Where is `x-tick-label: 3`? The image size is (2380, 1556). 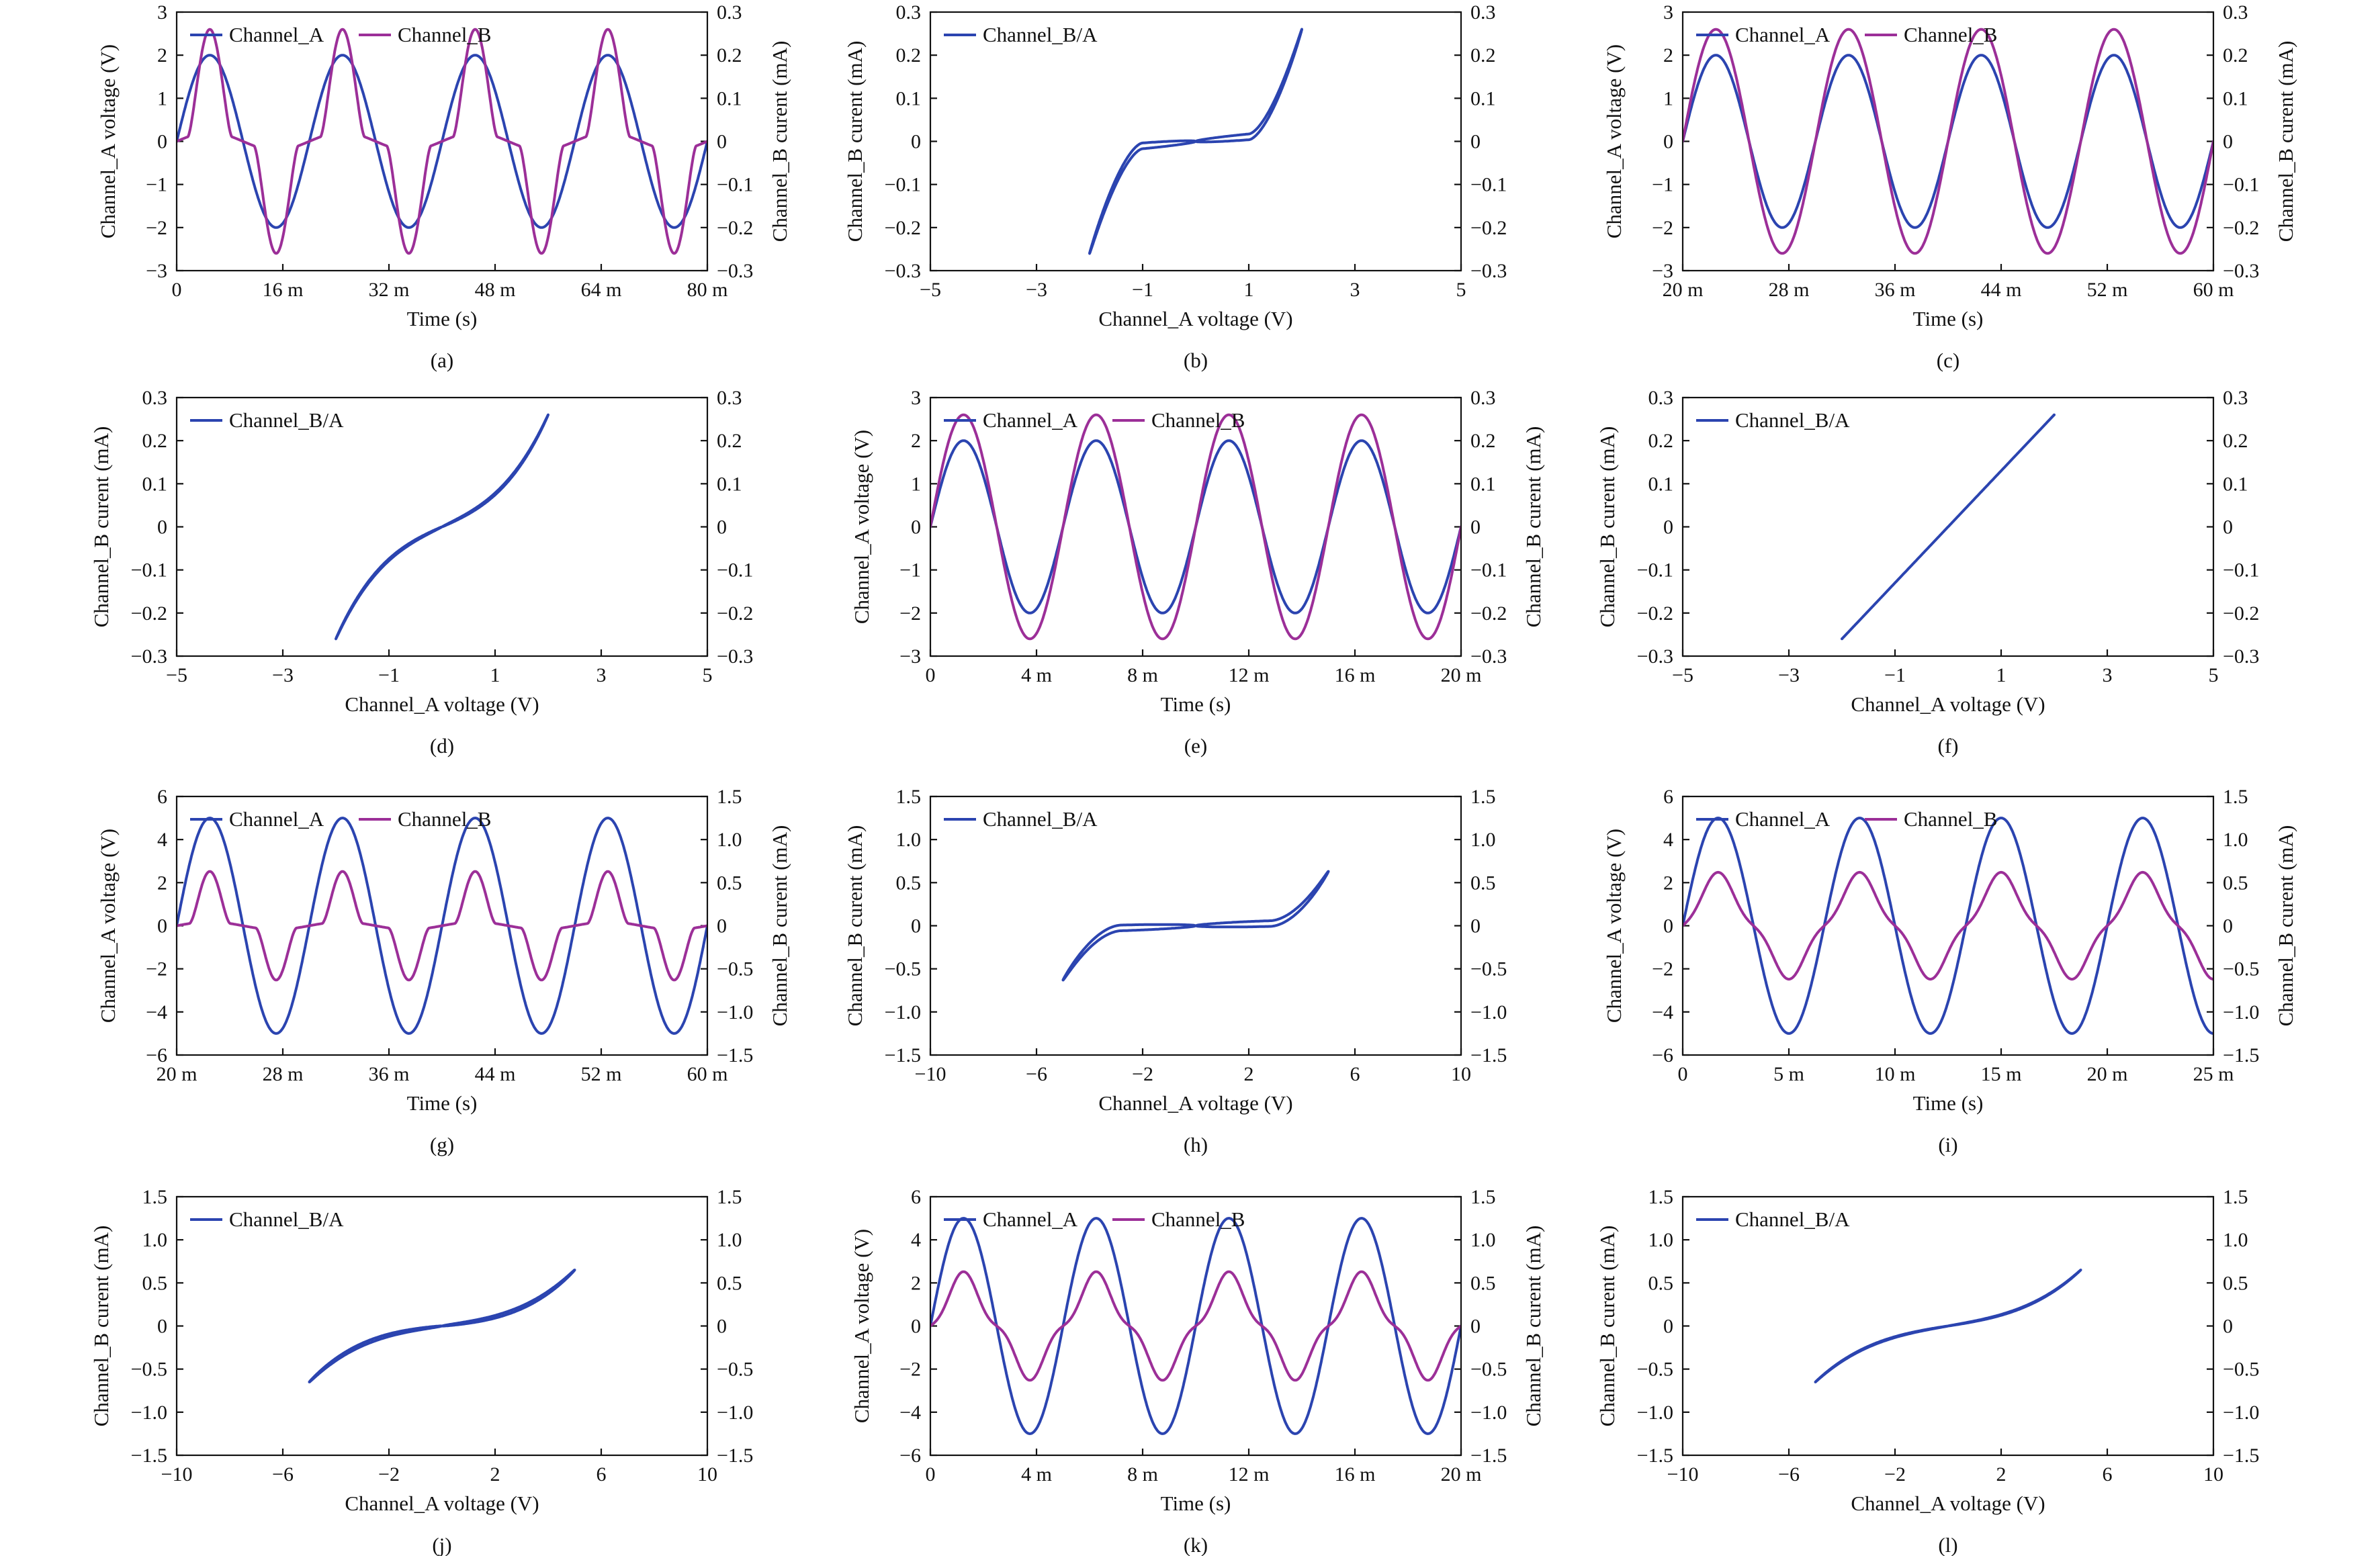
x-tick-label: 3 is located at coordinates (1355, 290).